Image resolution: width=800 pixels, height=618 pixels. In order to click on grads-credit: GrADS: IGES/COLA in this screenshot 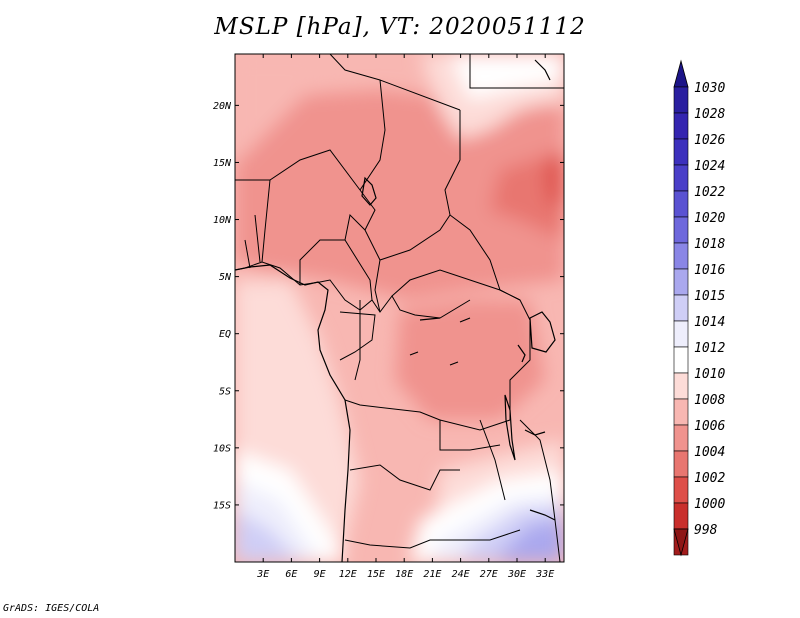, I will do `click(51, 608)`.